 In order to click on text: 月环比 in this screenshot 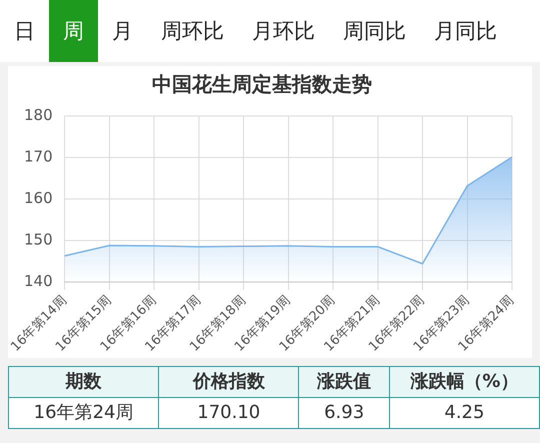, I will do `click(283, 31)`.